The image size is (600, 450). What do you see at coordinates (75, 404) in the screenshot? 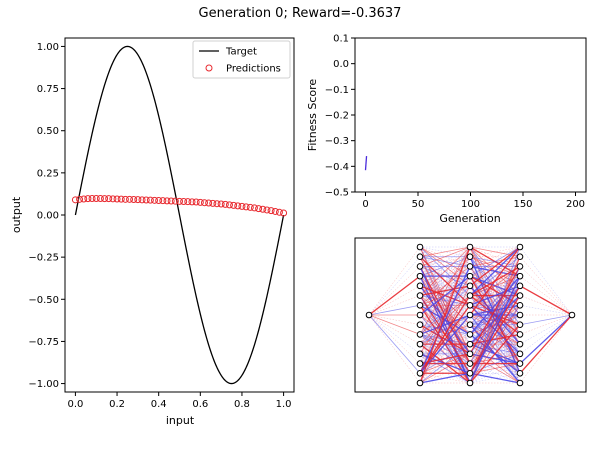
I see `x-tick-label: 0.0` at bounding box center [75, 404].